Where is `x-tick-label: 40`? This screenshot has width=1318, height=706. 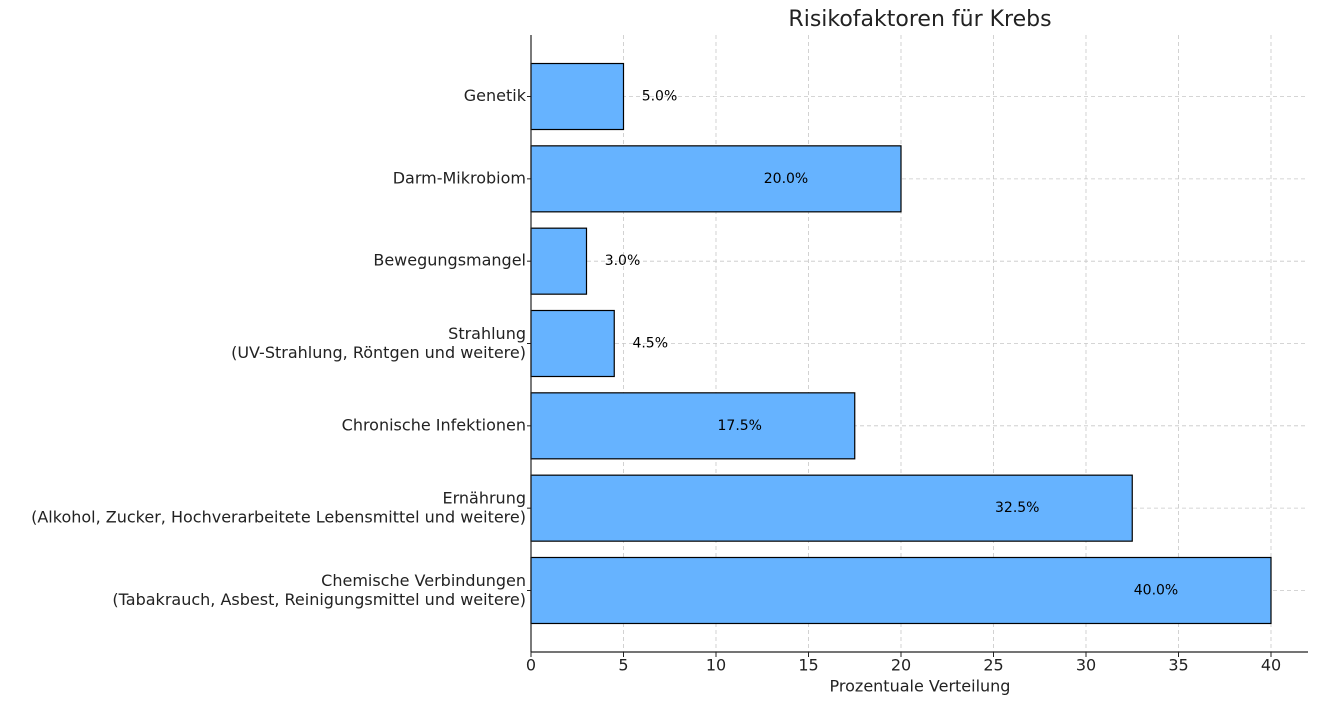 x-tick-label: 40 is located at coordinates (1271, 665).